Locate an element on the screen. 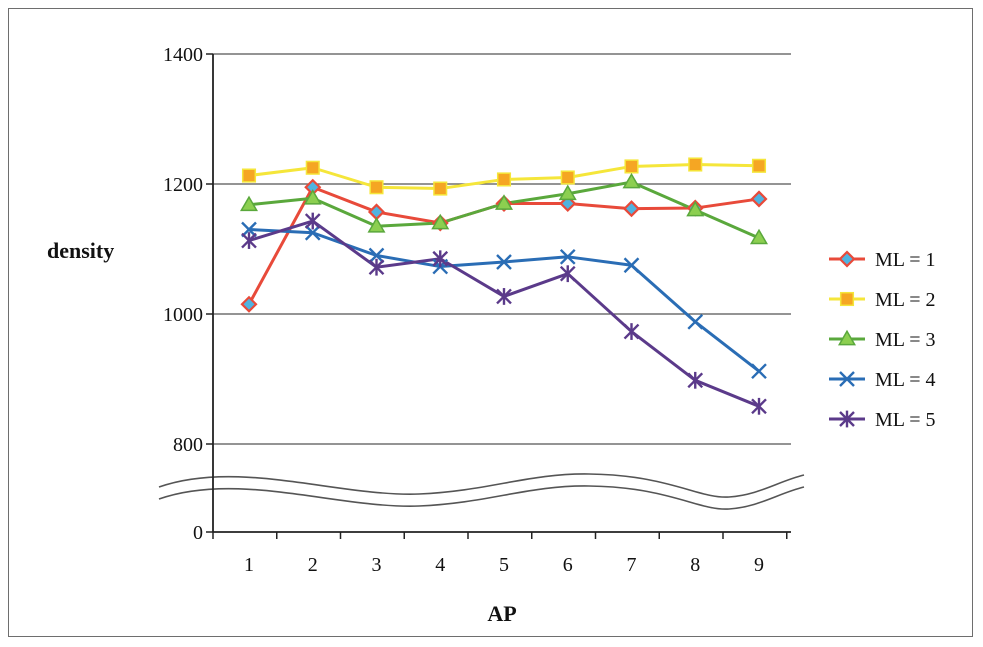 The width and height of the screenshot is (983, 647). x-tick-label: 9 is located at coordinates (759, 565).